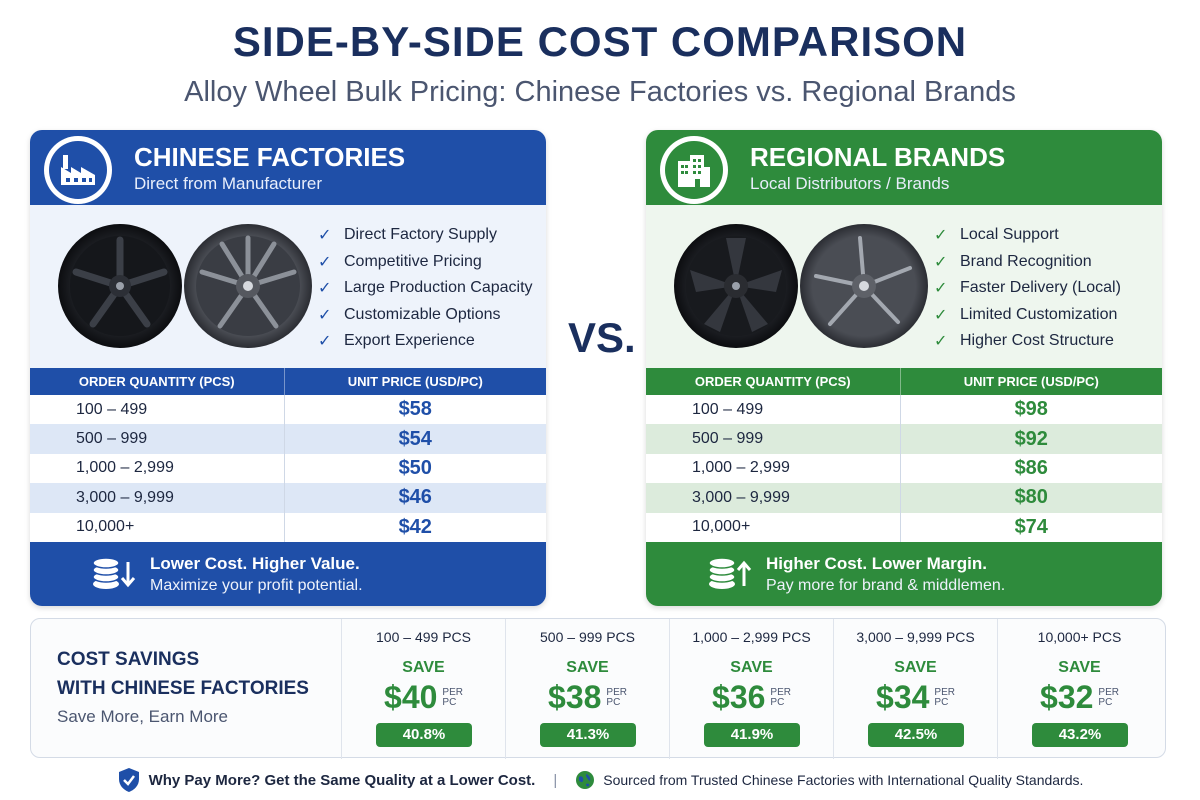  Describe the element at coordinates (602, 337) in the screenshot. I see `vs-label: VS.` at that location.